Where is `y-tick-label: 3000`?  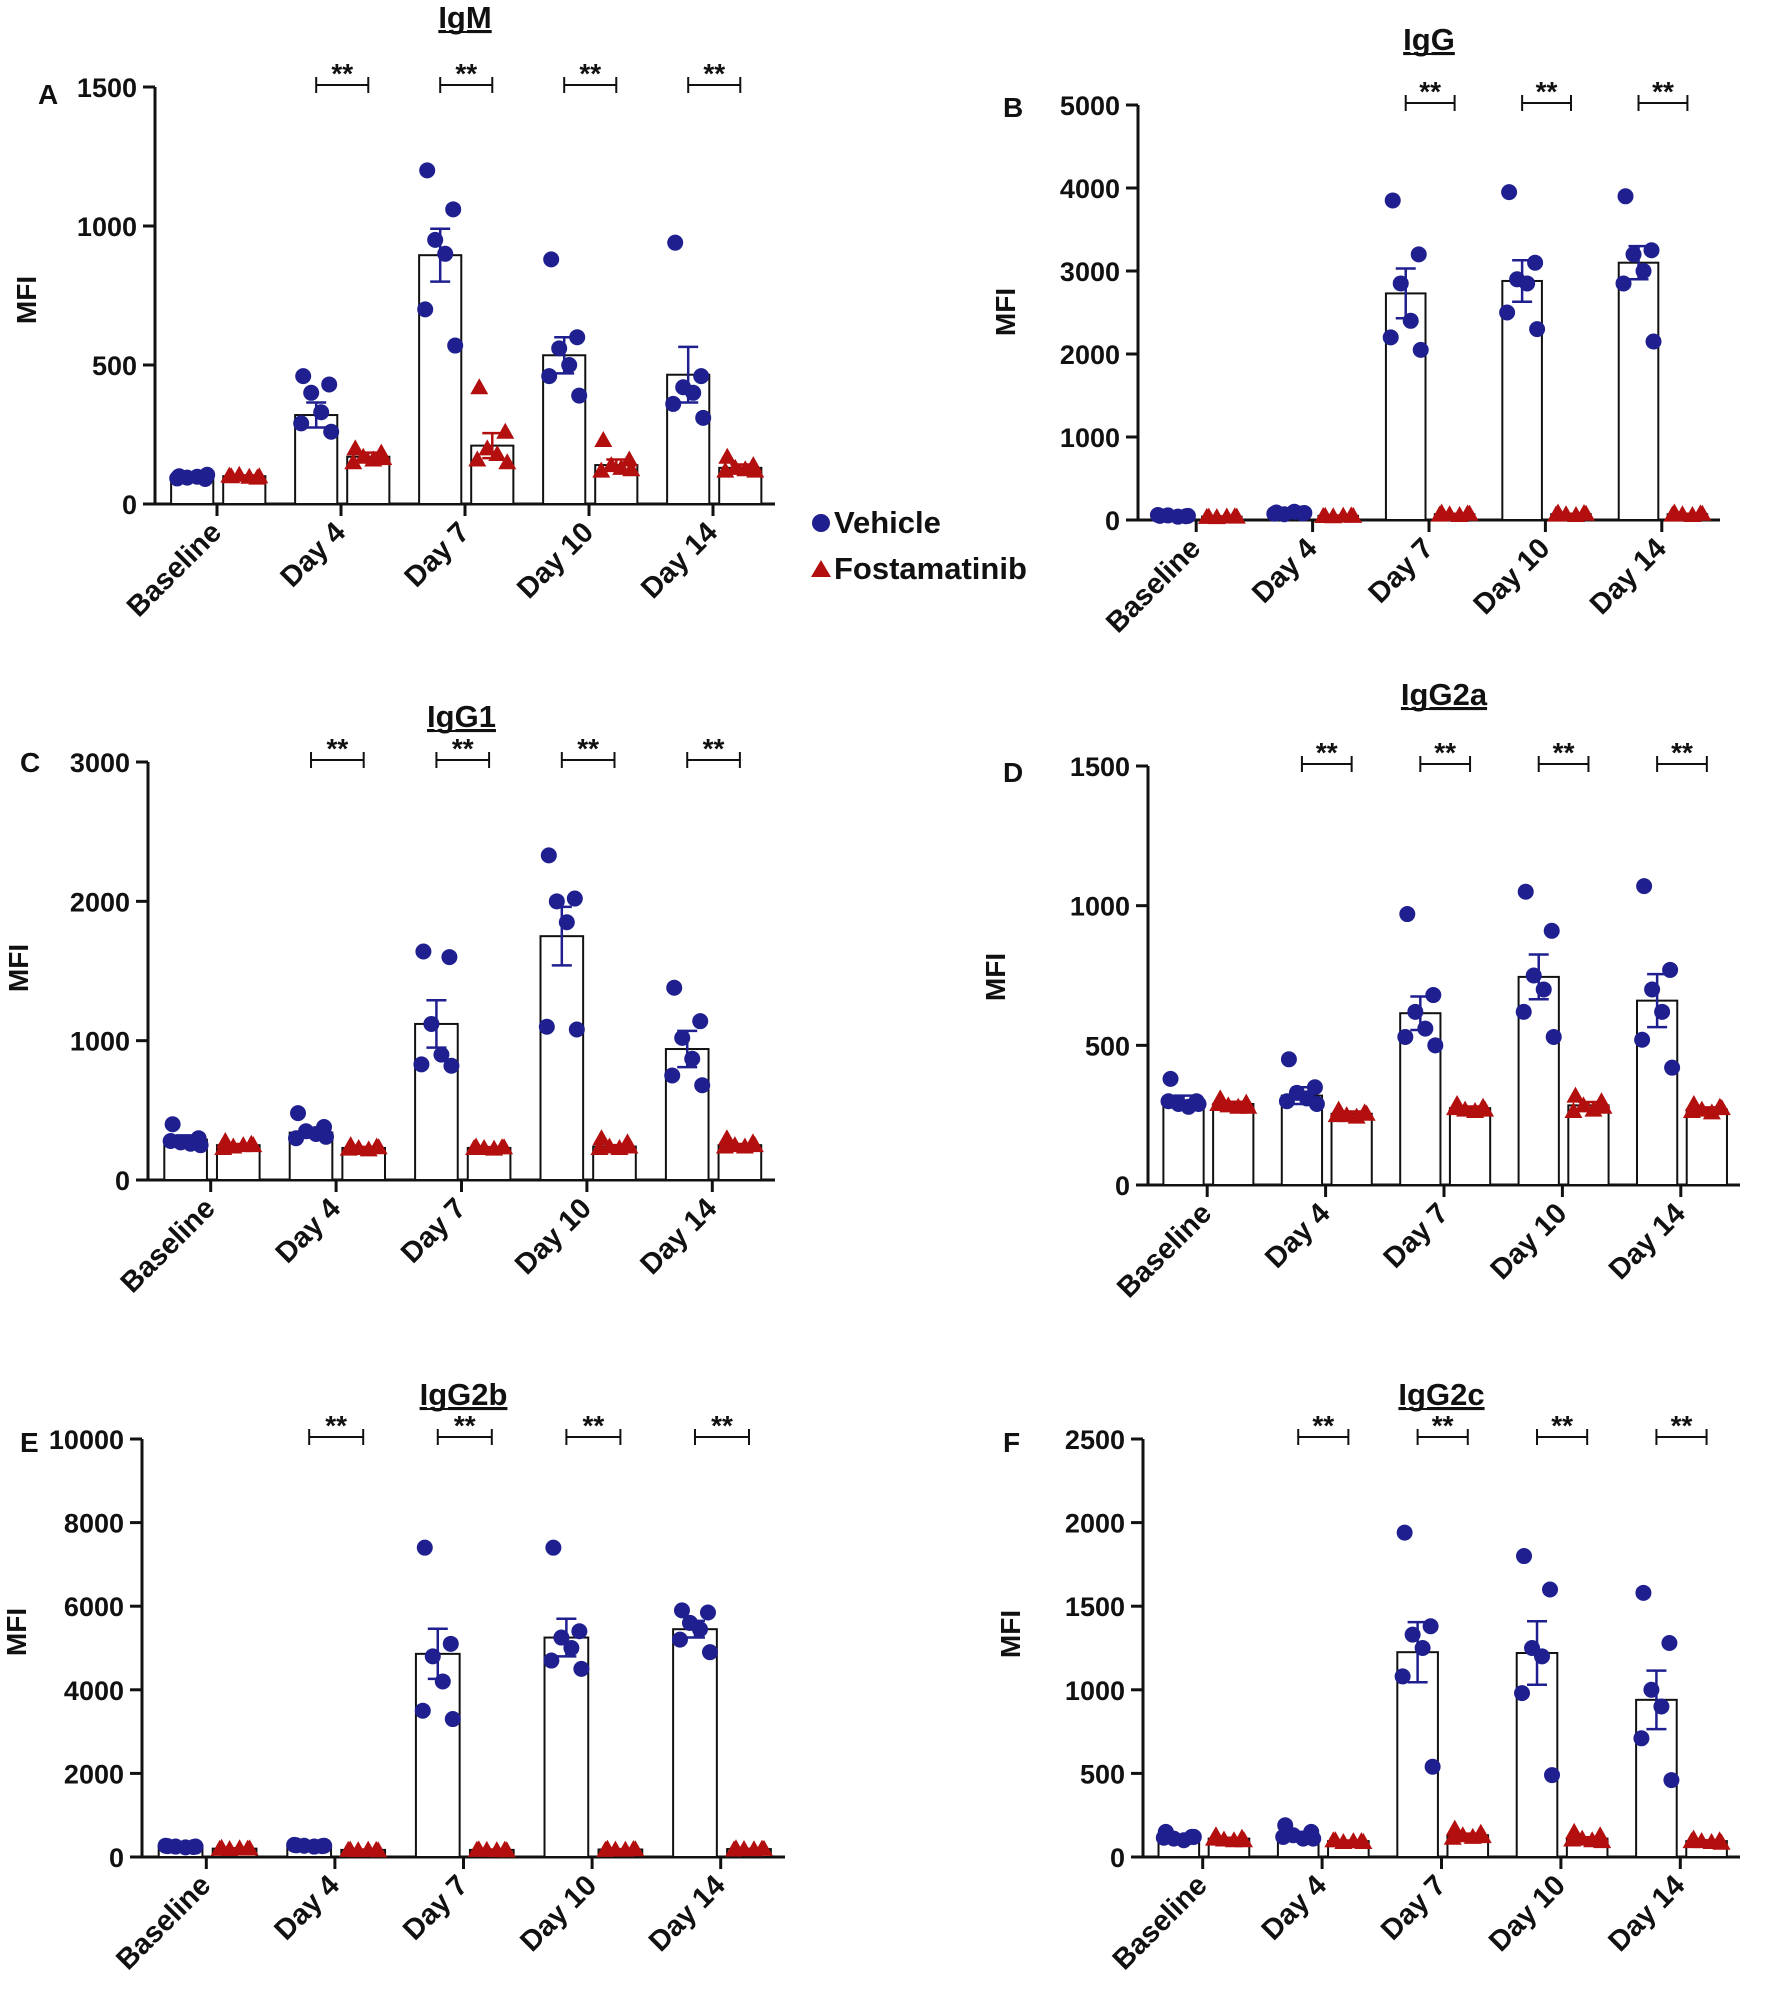
y-tick-label: 3000 is located at coordinates (1090, 272).